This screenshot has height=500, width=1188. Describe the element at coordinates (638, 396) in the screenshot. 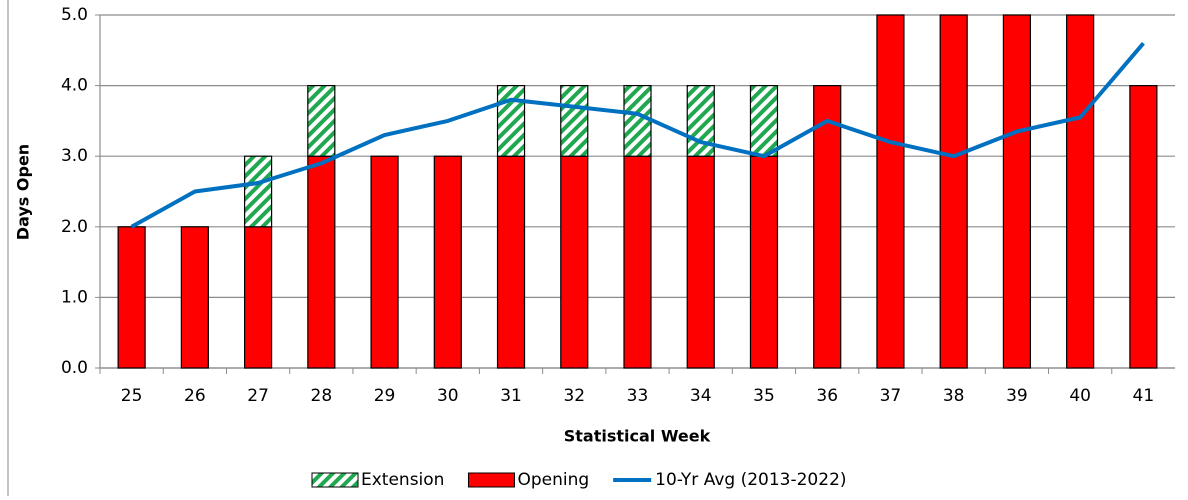

I see `x-tick-label: 33` at that location.